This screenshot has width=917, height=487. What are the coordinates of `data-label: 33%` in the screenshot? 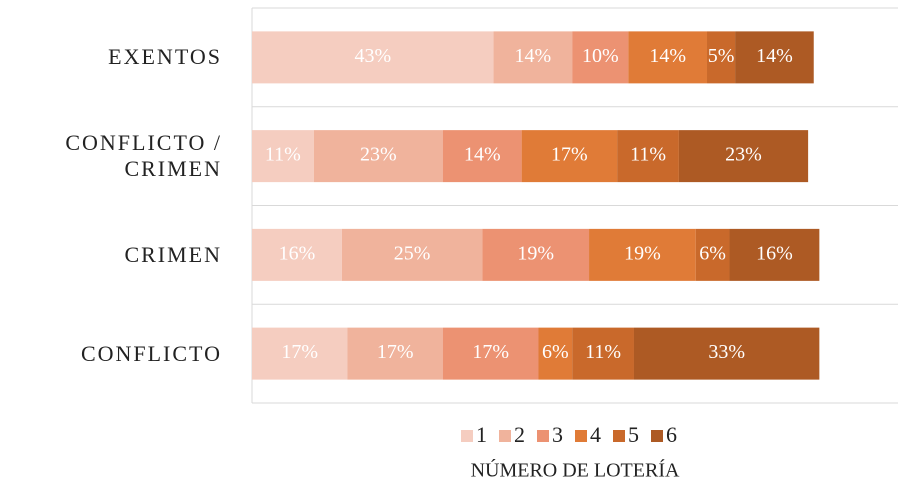 It's located at (726, 352).